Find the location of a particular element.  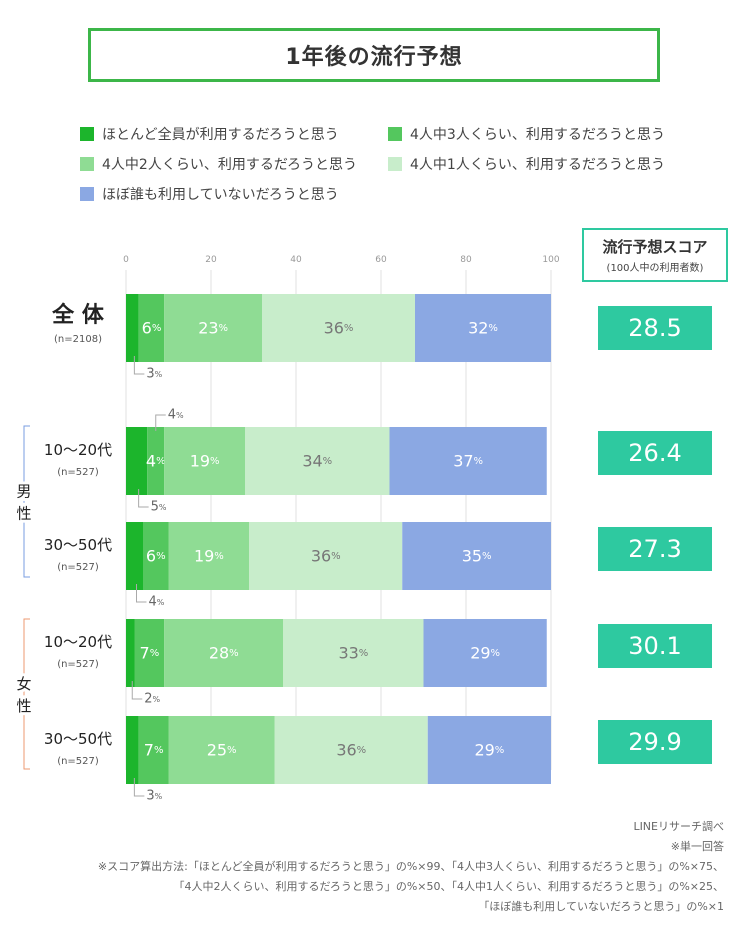

bar-value-label: 19% is located at coordinates (205, 461).